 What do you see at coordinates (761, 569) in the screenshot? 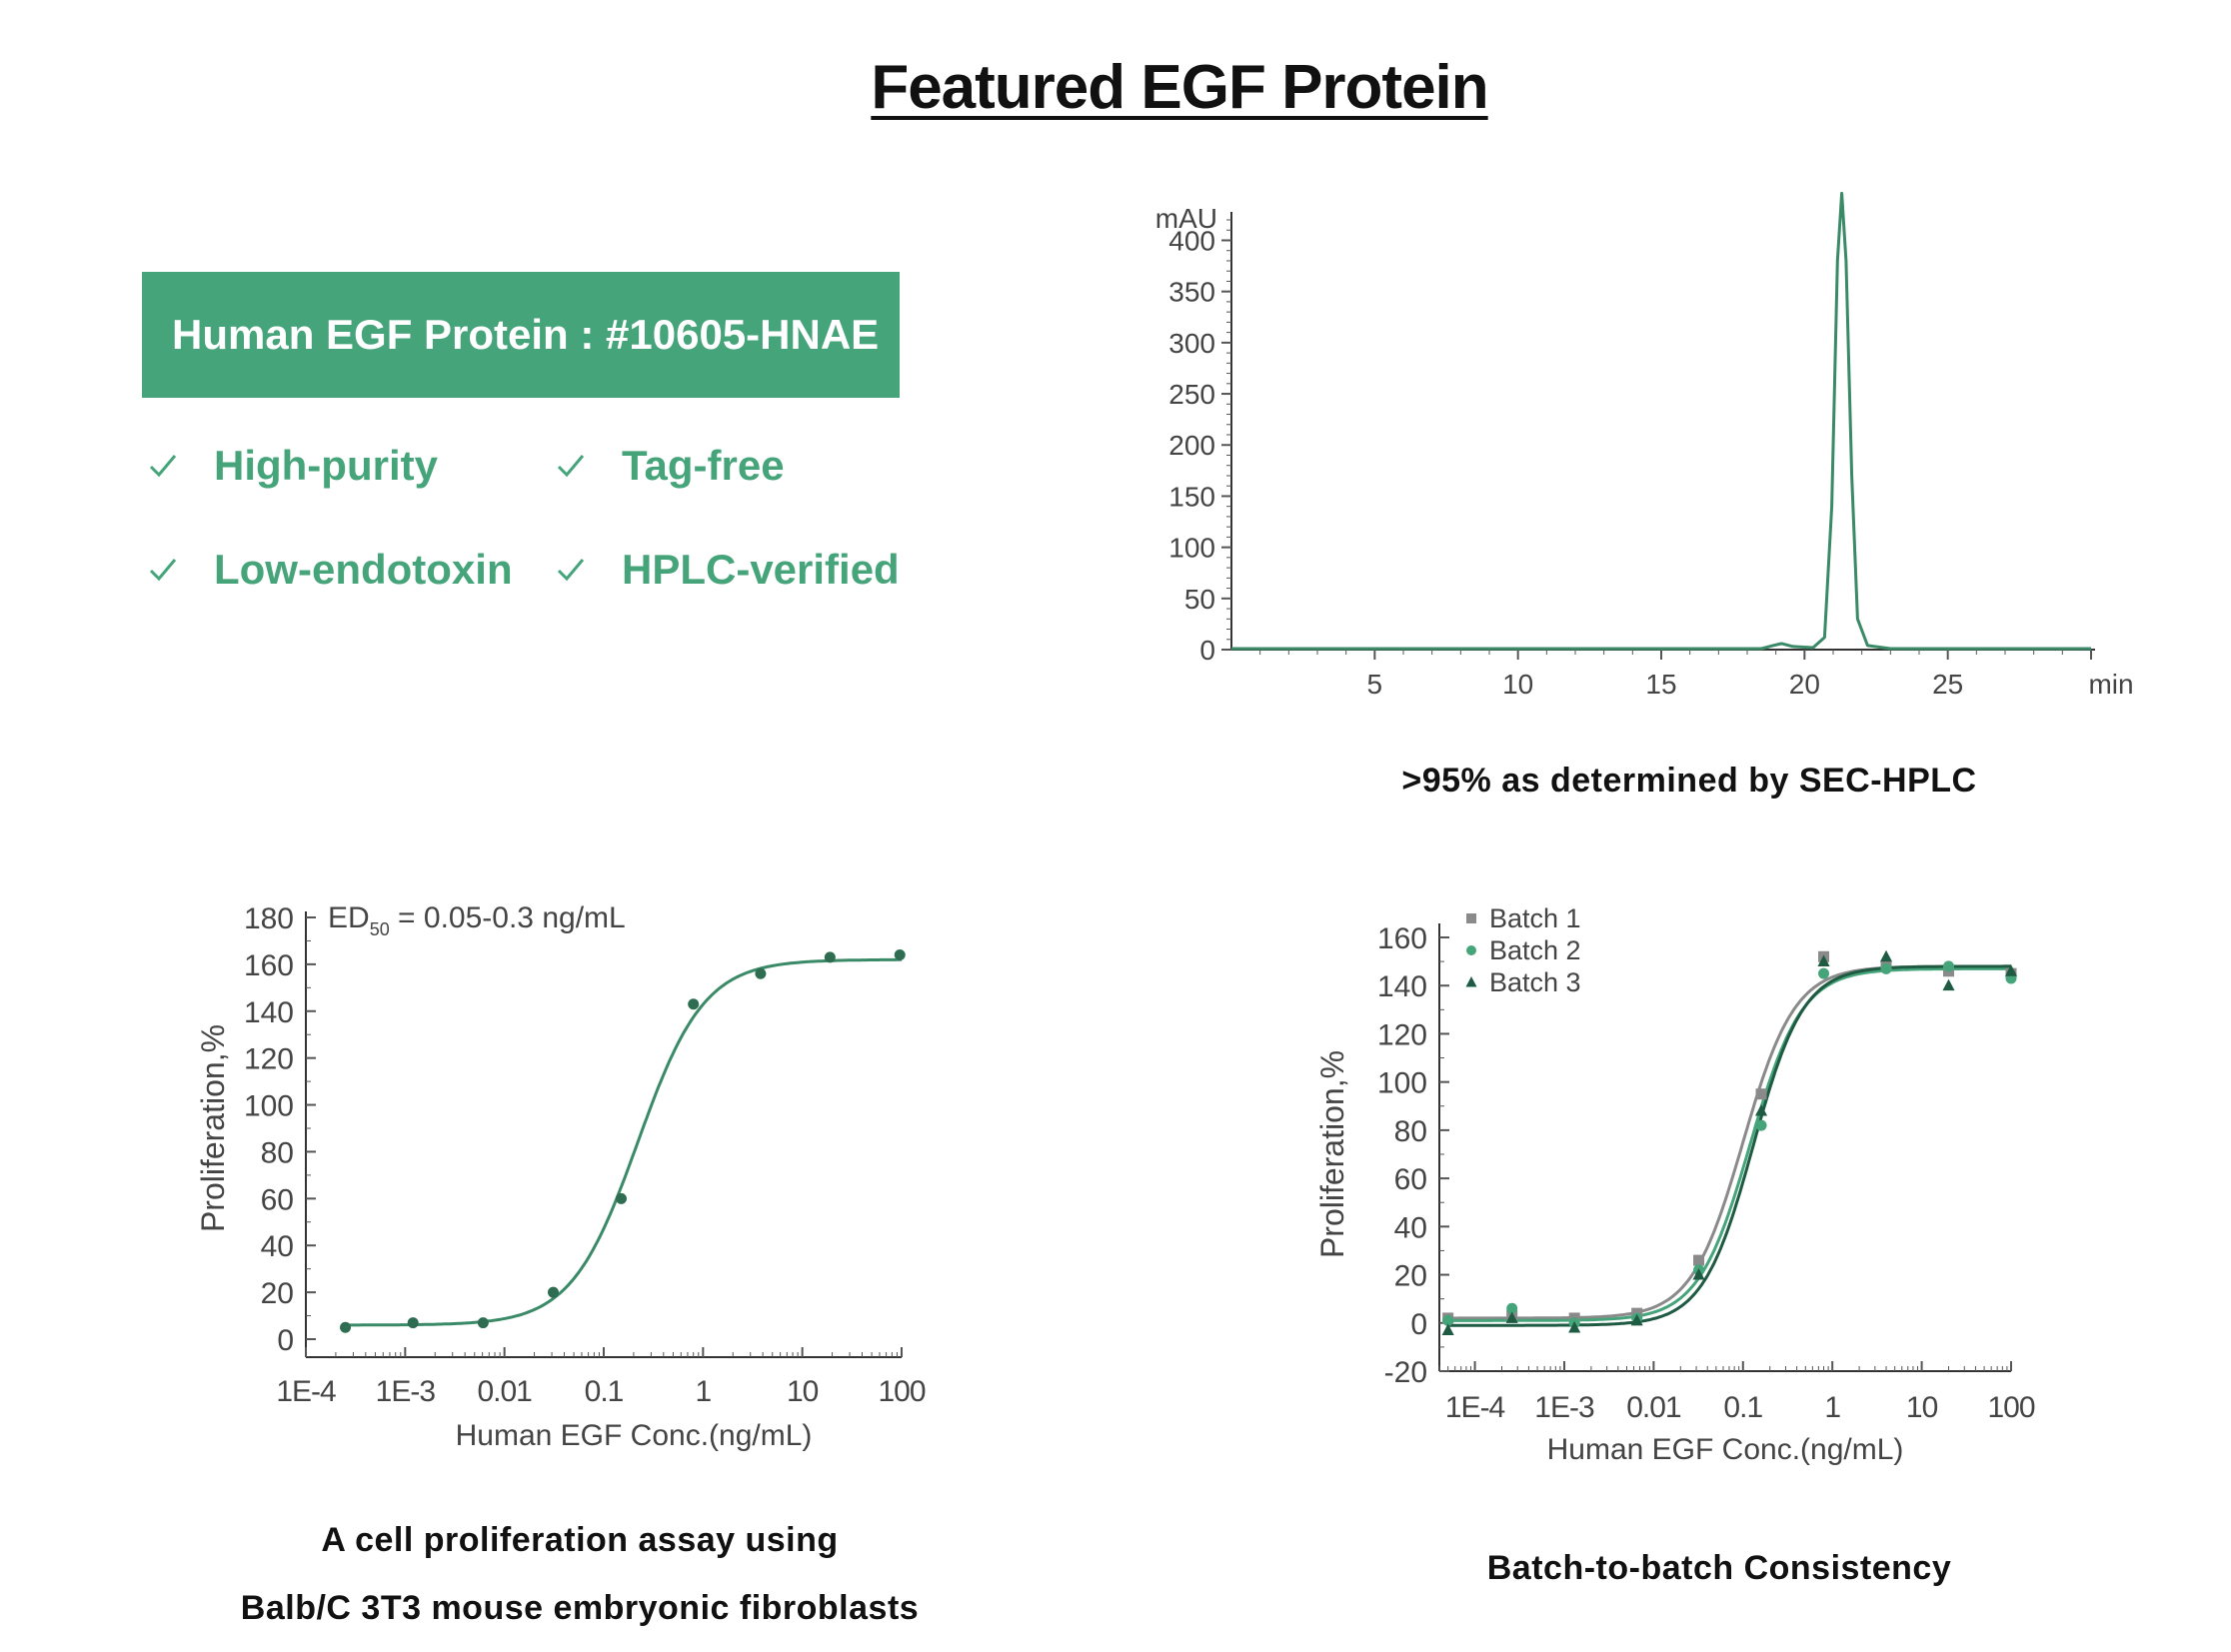
I see `feature-label: HPLC-verified` at bounding box center [761, 569].